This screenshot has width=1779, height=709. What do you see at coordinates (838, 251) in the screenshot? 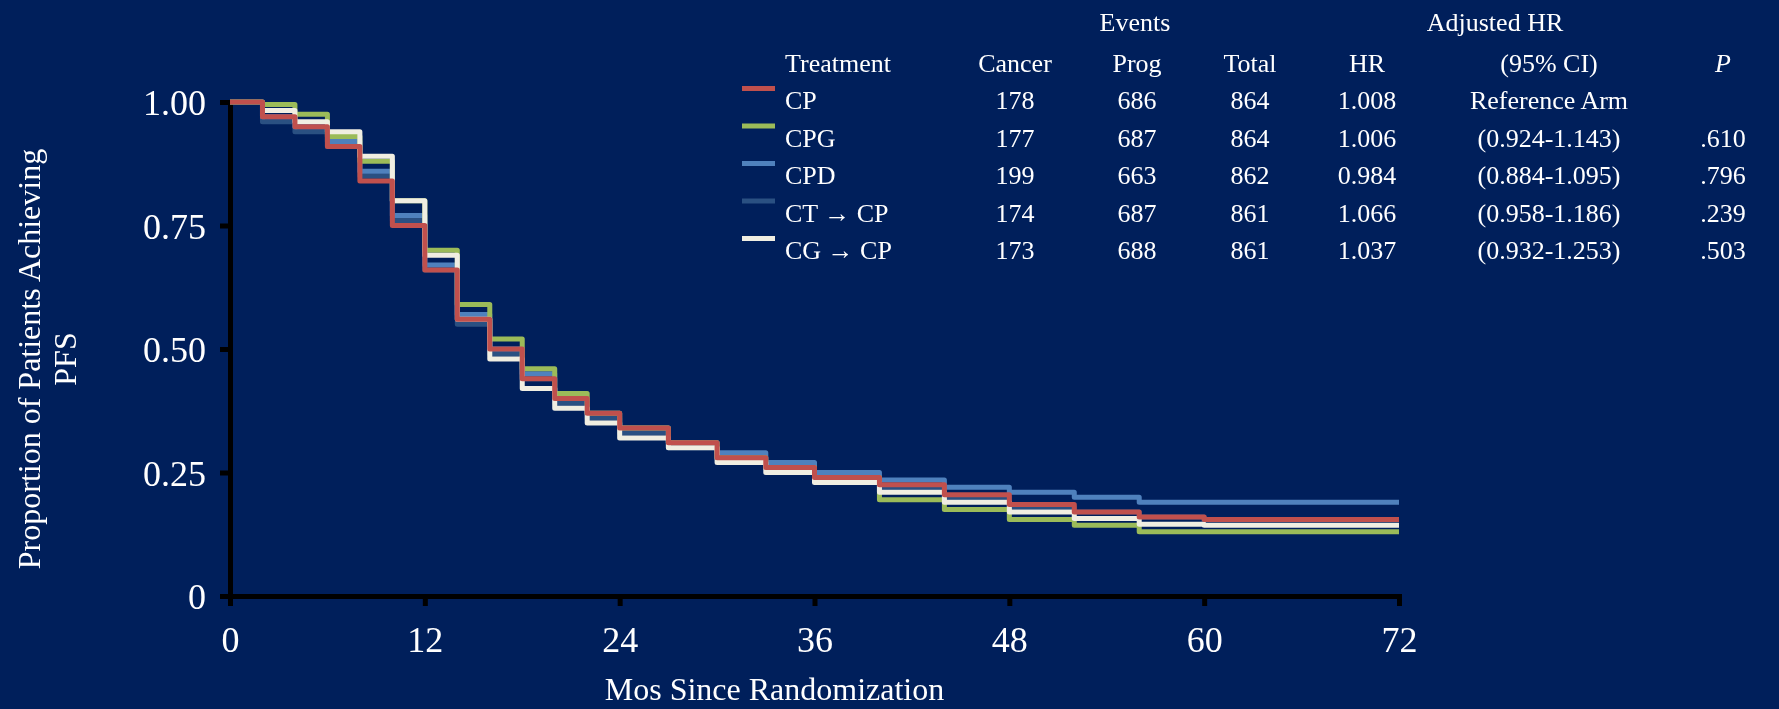
I see `legend-label: CG → CP` at bounding box center [838, 251].